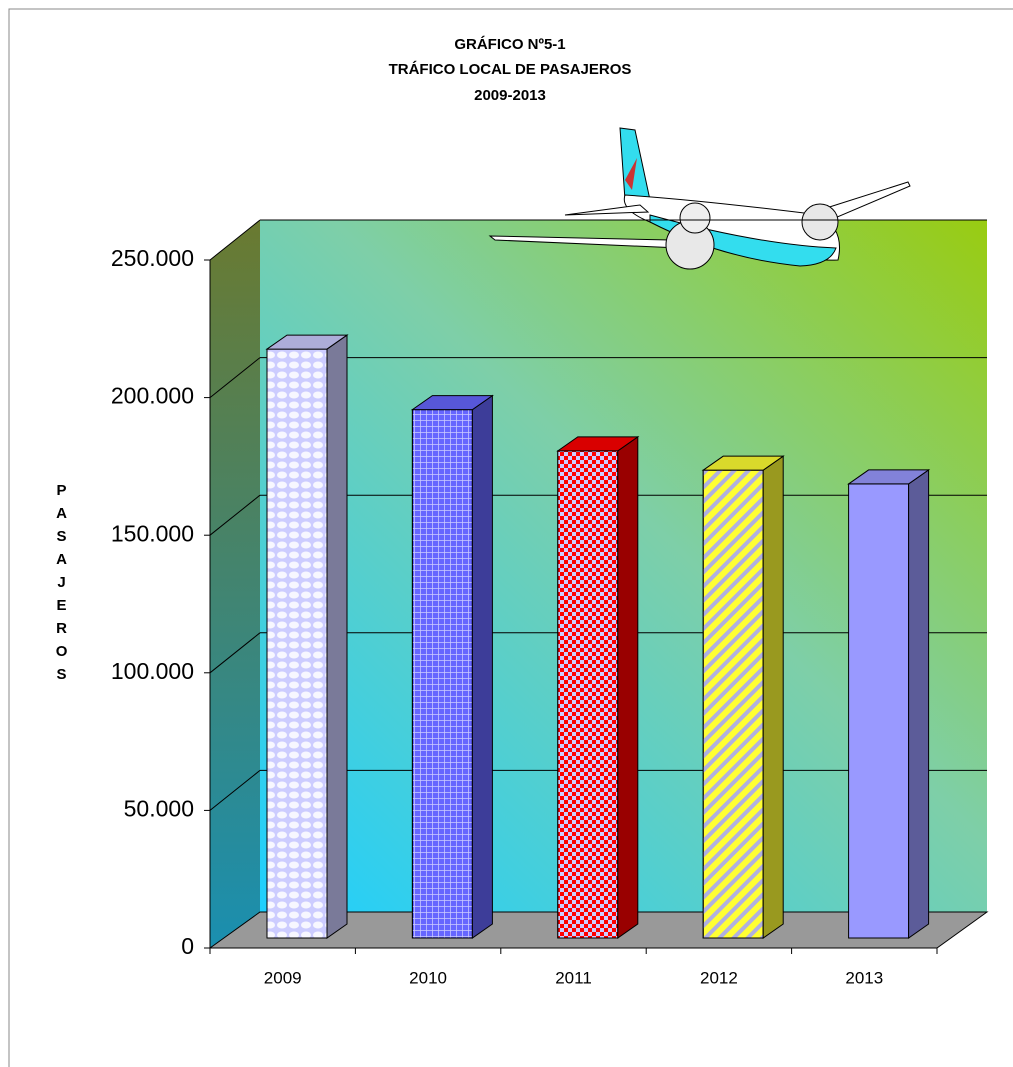 The width and height of the screenshot is (1013, 1067). Describe the element at coordinates (283, 977) in the screenshot. I see `x-tick-label: 2009` at that location.